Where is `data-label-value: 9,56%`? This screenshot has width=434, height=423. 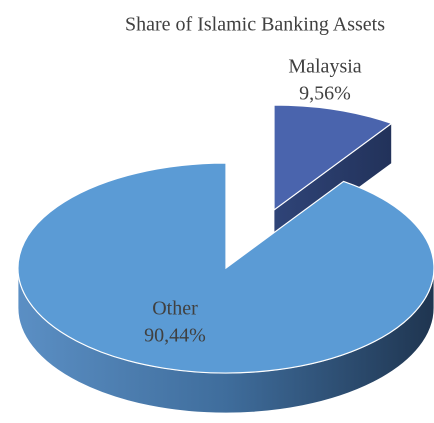 data-label-value: 9,56% is located at coordinates (325, 94).